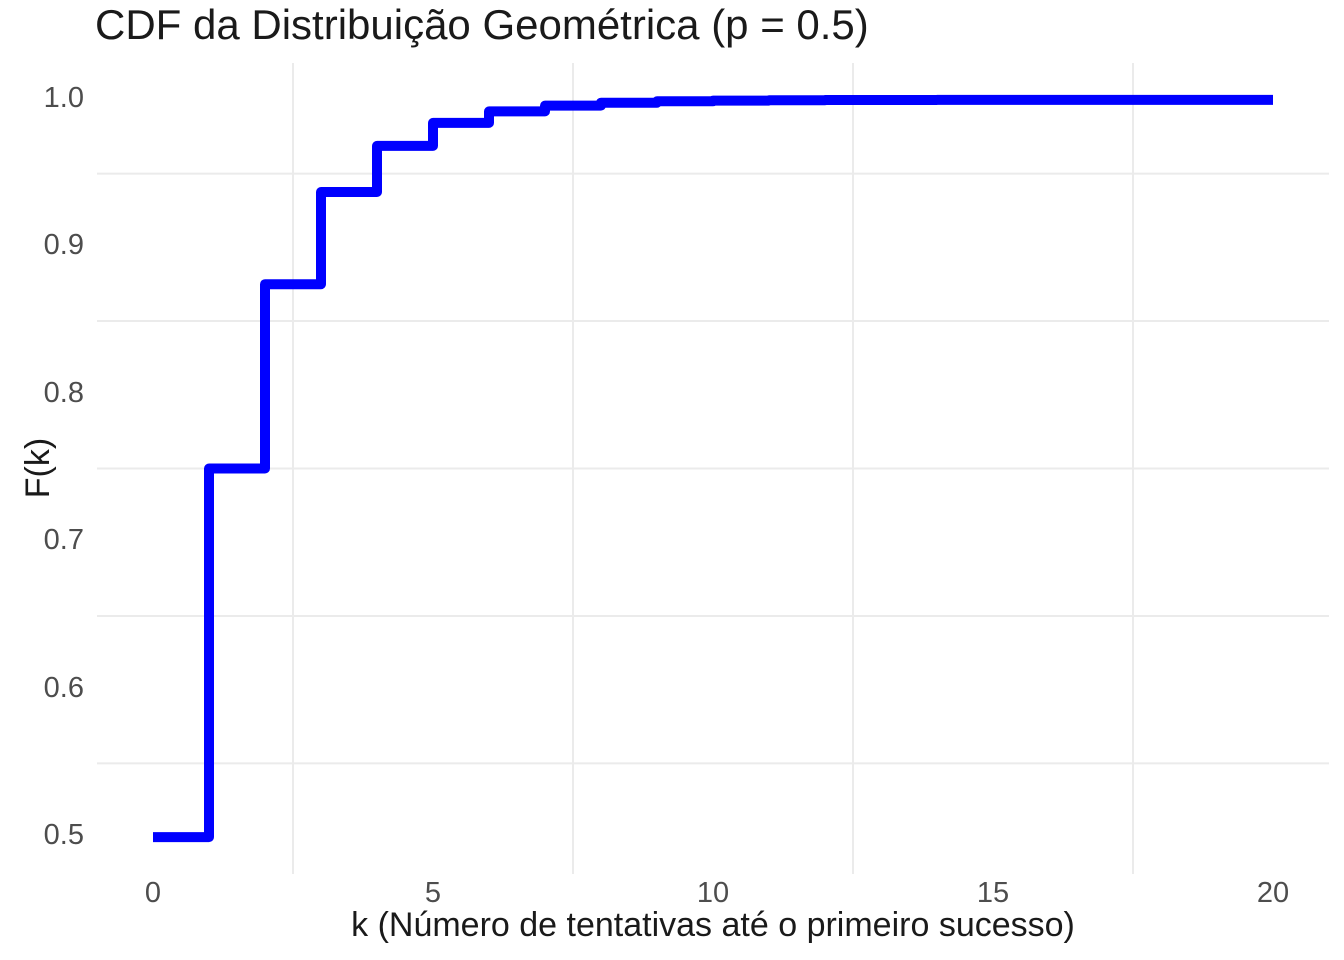 The height and width of the screenshot is (960, 1344). Describe the element at coordinates (63, 392) in the screenshot. I see `y-tick-label: 0.8` at that location.